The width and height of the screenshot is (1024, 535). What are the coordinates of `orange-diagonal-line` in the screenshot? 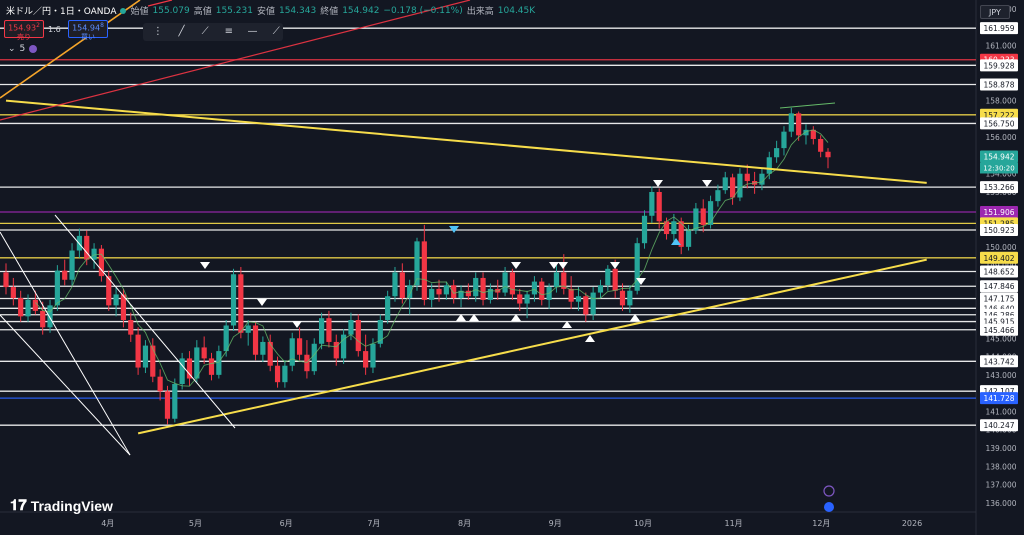 It's located at (70, 49).